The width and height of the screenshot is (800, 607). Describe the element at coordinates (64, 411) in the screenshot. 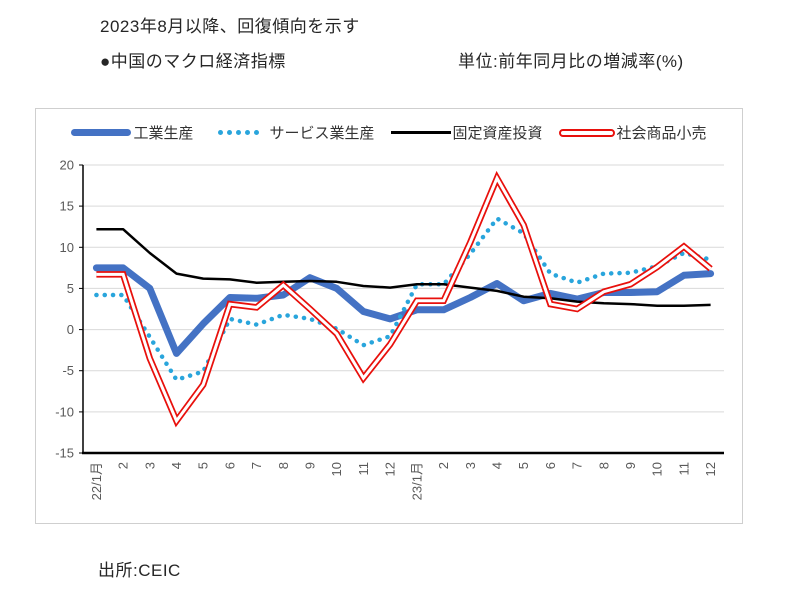

I see `y-tick-label: -10` at that location.